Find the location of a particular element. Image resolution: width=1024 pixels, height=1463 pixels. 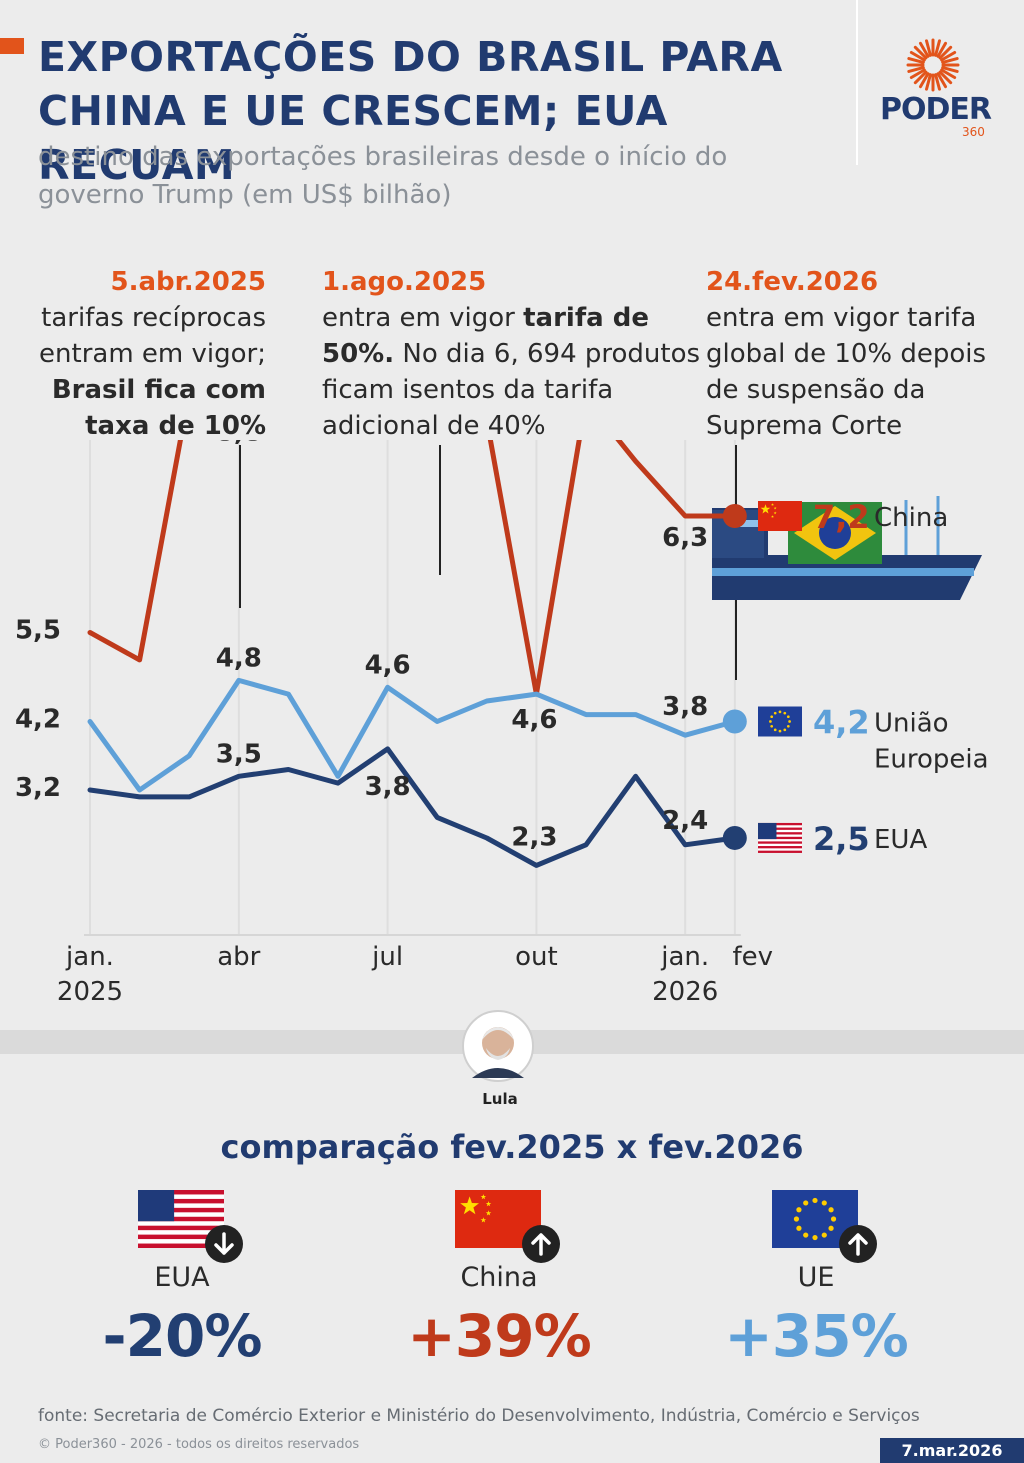

data-label: 3,2 is located at coordinates (38, 788).